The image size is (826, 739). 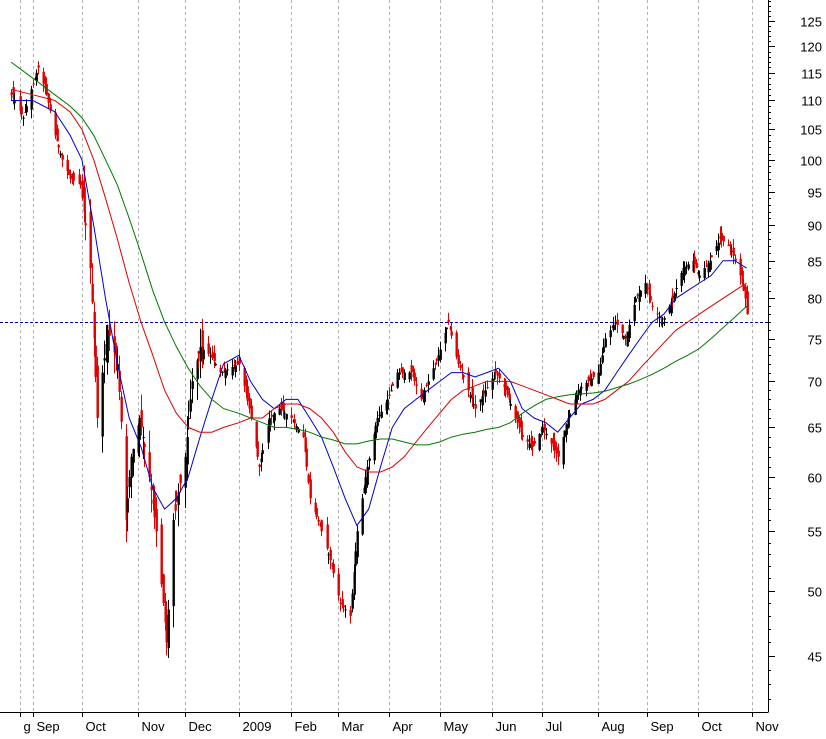 What do you see at coordinates (811, 22) in the screenshot?
I see `y-tick-label: 125` at bounding box center [811, 22].